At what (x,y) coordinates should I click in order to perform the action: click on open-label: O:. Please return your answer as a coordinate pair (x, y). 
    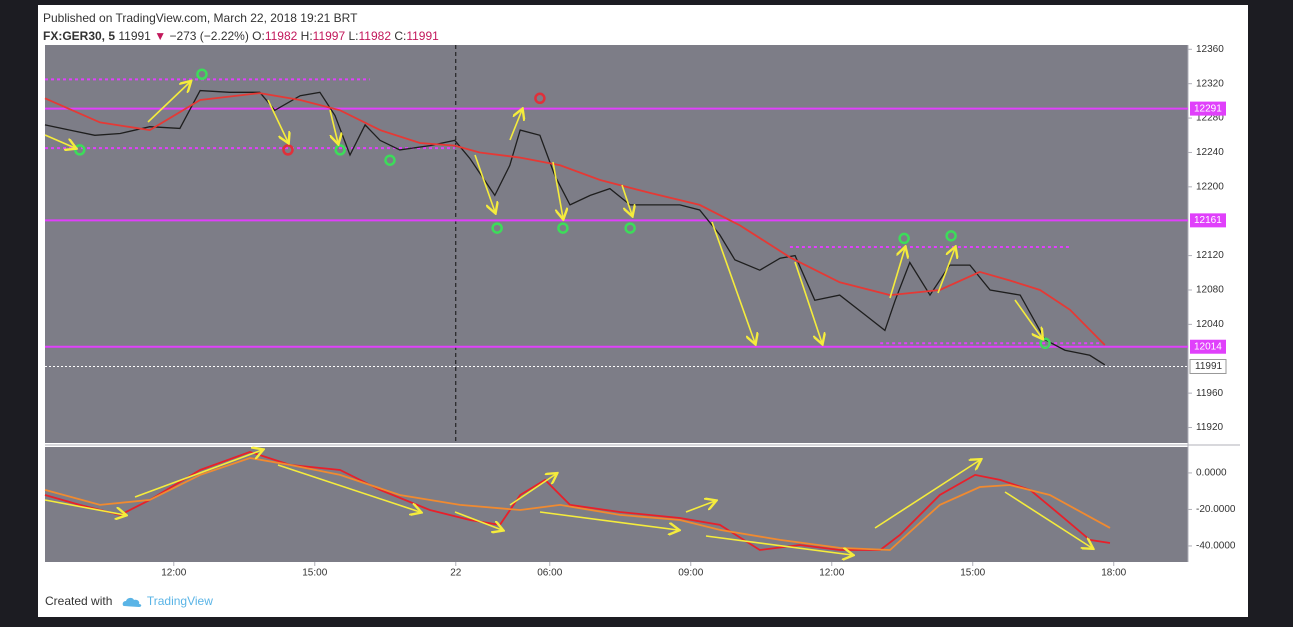
    Looking at the image, I should click on (258, 36).